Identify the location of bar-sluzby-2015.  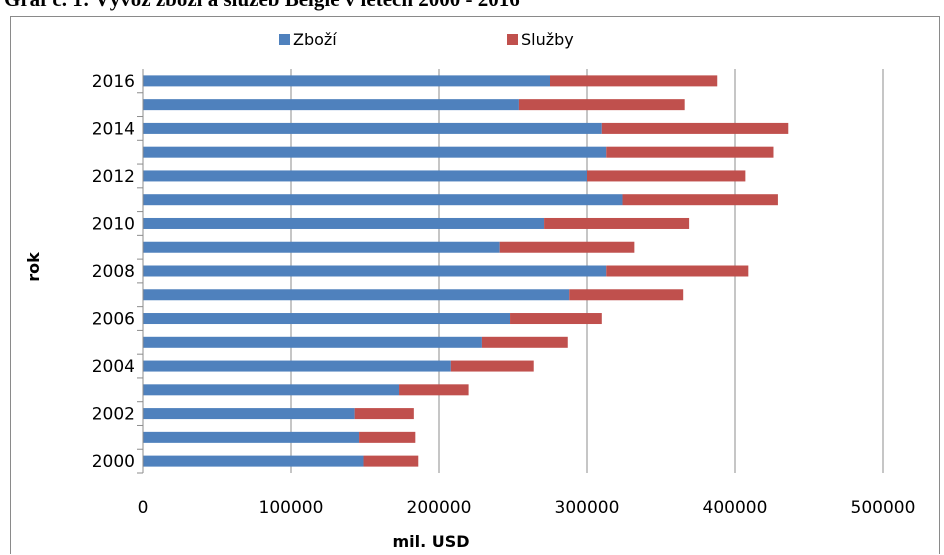
(601, 105).